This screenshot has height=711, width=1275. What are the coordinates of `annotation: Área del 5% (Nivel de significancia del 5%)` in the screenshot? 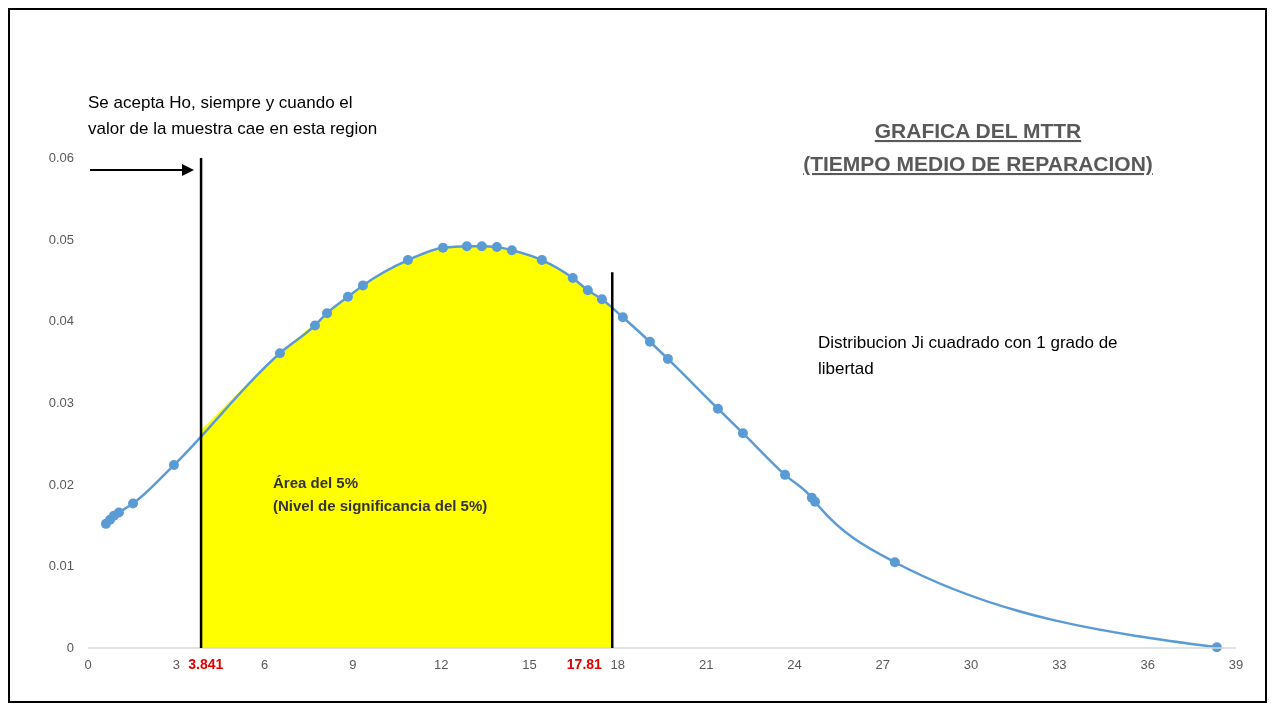 It's located at (380, 494).